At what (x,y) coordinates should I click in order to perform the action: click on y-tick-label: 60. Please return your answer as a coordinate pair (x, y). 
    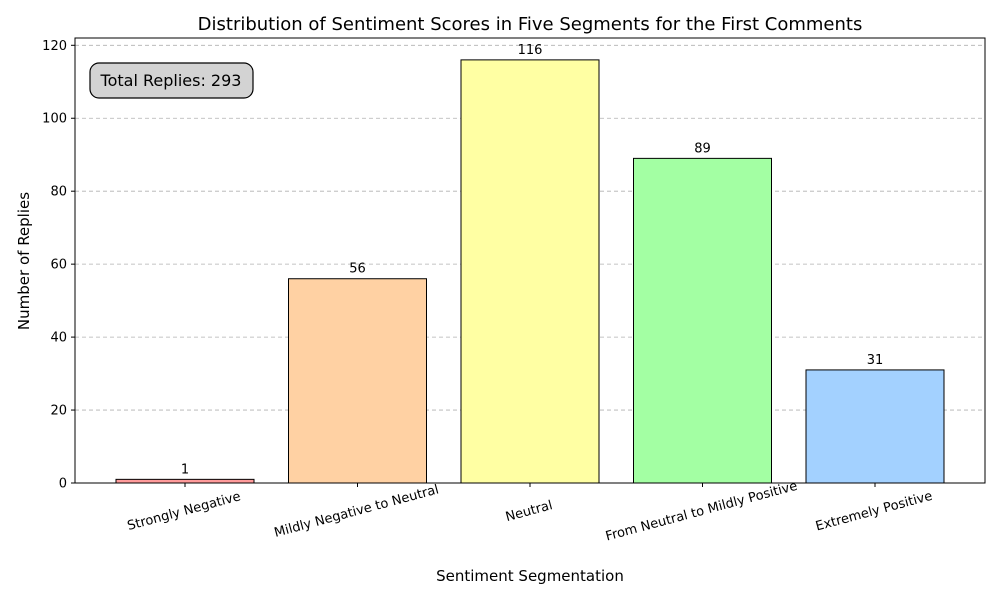
    Looking at the image, I should click on (58, 265).